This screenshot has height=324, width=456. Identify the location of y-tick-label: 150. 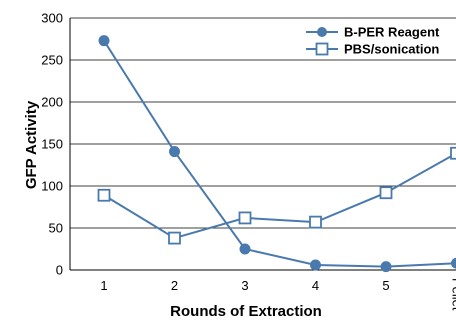
(52, 144).